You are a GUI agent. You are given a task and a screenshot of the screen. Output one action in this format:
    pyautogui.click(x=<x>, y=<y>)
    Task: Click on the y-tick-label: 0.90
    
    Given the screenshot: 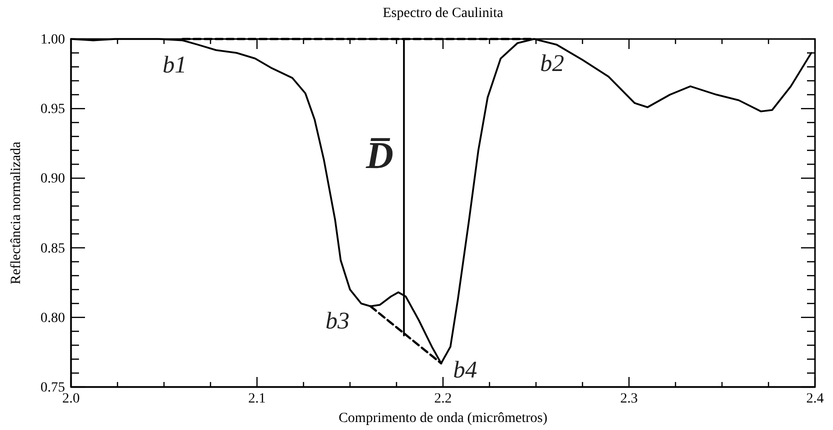 What is the action you would take?
    pyautogui.click(x=52, y=179)
    